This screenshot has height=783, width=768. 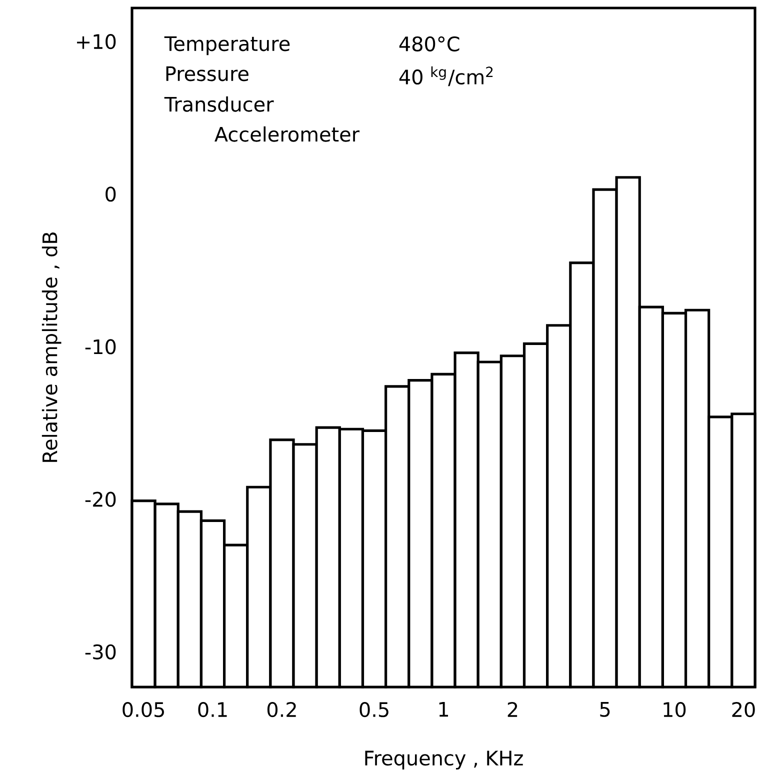 What do you see at coordinates (446, 76) in the screenshot?
I see `annotation: 40 $^{kg}$/cm$^{2}$` at bounding box center [446, 76].